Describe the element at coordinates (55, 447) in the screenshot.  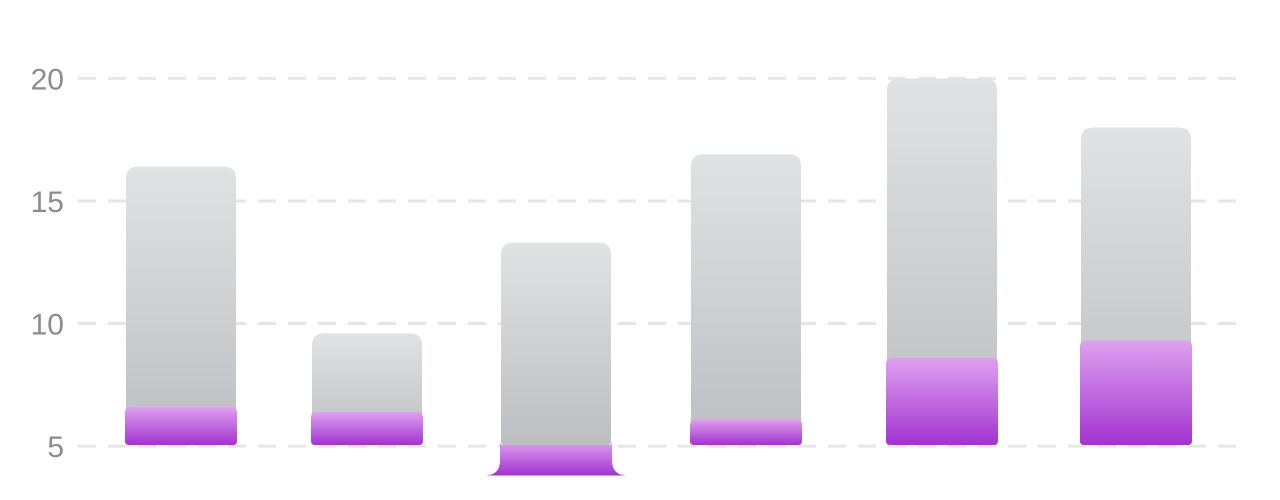
I see `y-tick-label-5: 5` at that location.